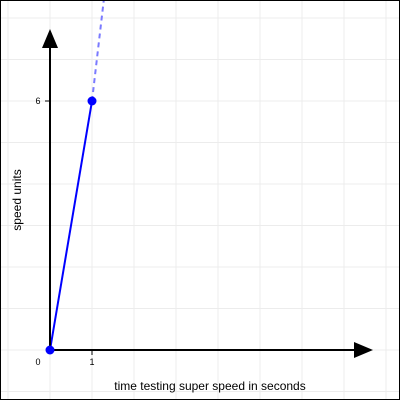  Describe the element at coordinates (17, 199) in the screenshot. I see `y-axis-title: speed units` at that location.